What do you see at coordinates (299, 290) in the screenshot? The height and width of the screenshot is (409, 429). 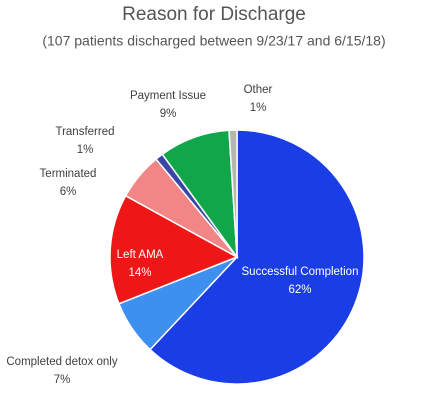 I see `slice-value-label: 62%` at bounding box center [299, 290].